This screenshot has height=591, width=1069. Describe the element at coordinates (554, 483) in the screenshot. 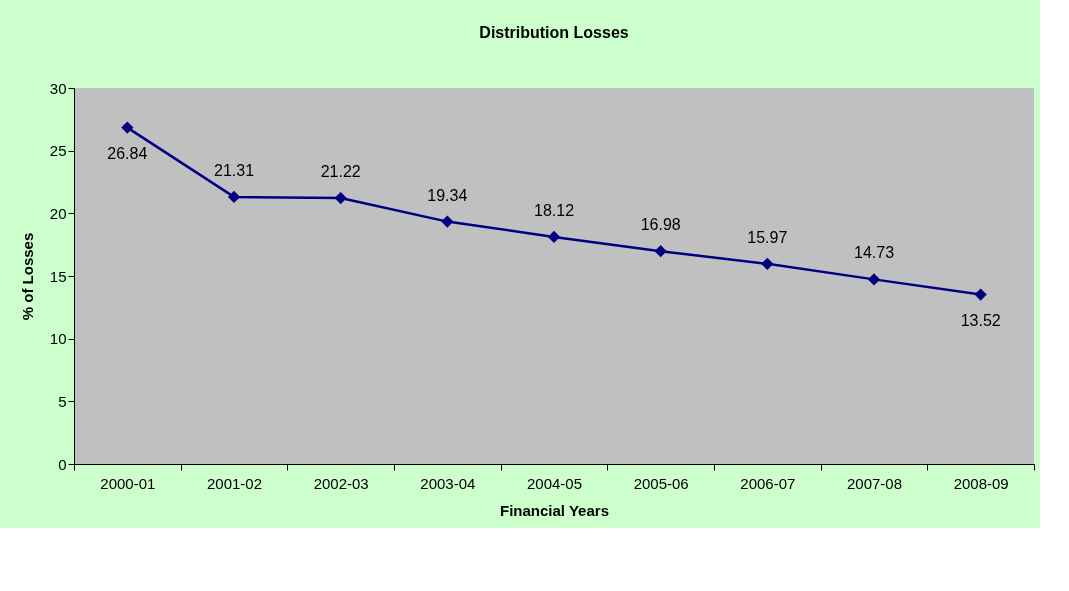

I see `x-tick-label: 2004-05` at that location.